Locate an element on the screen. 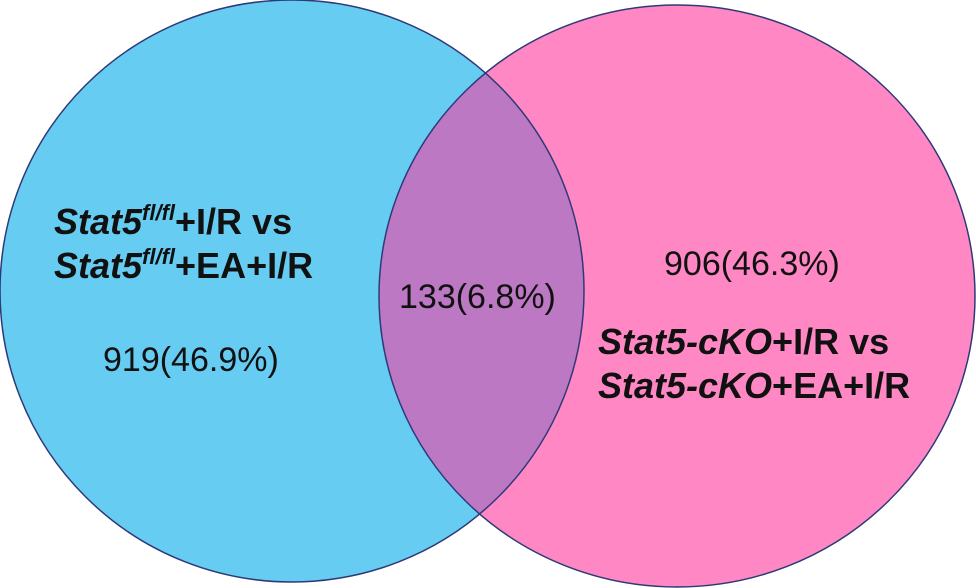 This screenshot has height=588, width=976. set-a-condition-2: +EA+I/R is located at coordinates (244, 265).